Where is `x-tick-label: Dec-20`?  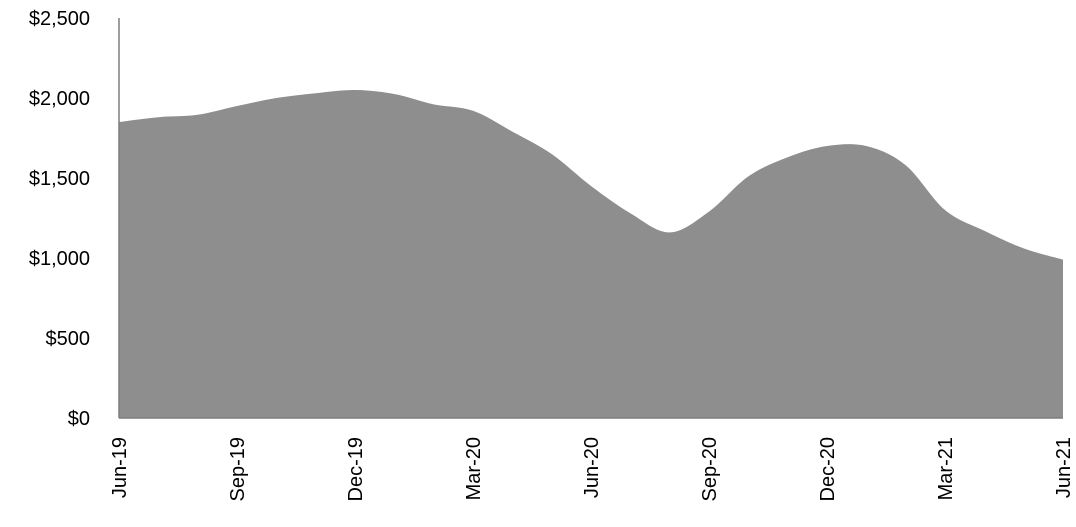
x-tick-label: Dec-20 is located at coordinates (828, 469).